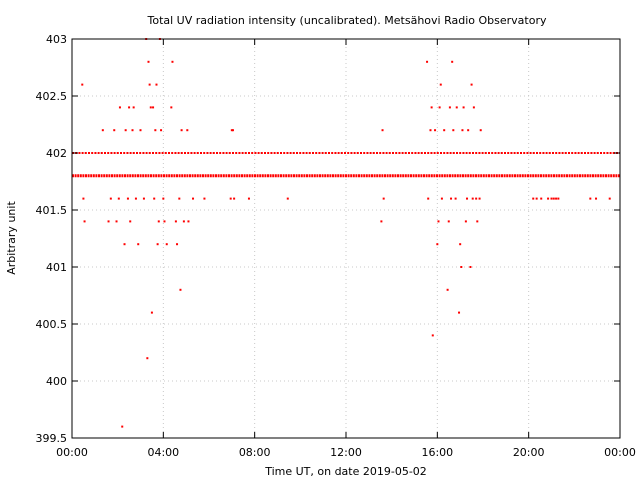  I want to click on y-axis-label: Arbitrary unit, so click(11, 238).